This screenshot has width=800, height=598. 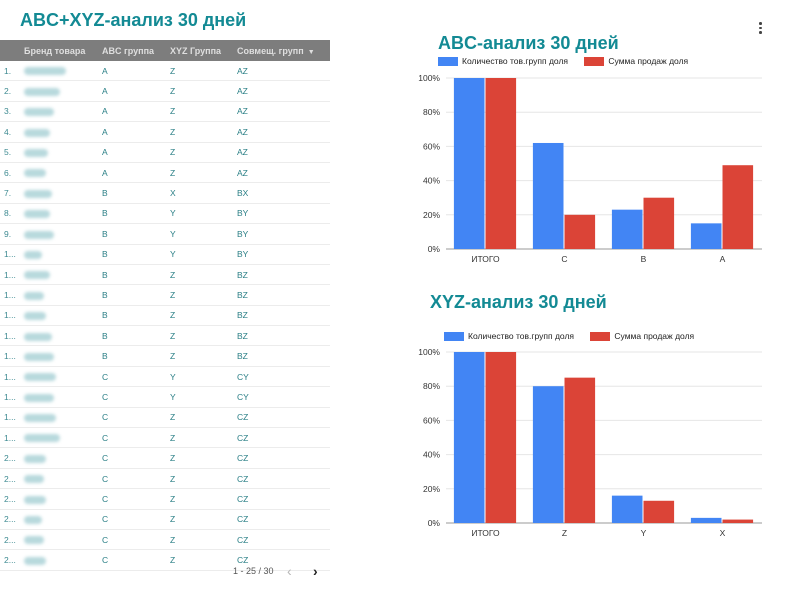 I want to click on table-row: 2. A Z AZ, so click(x=165, y=91).